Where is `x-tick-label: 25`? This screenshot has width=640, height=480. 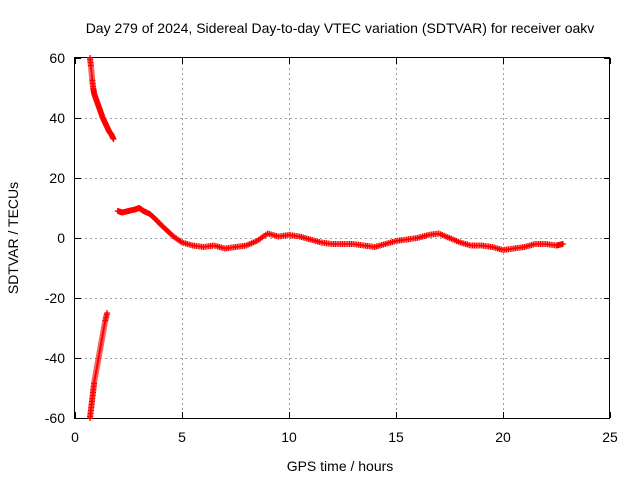
x-tick-label: 25 is located at coordinates (610, 437).